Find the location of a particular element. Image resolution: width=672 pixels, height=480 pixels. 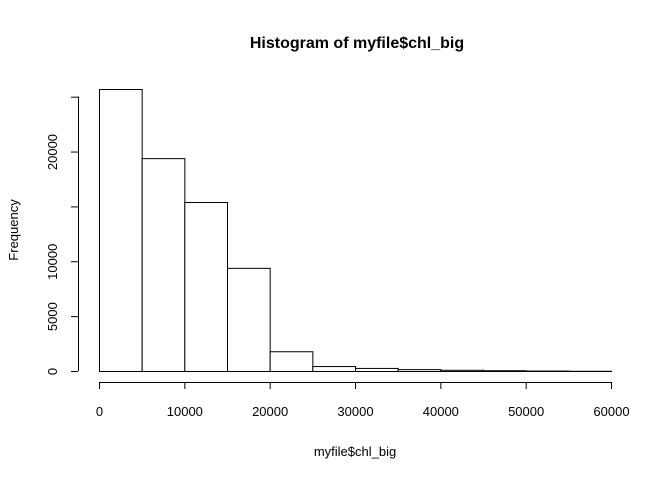

x-tick-label: 10000 is located at coordinates (185, 411).